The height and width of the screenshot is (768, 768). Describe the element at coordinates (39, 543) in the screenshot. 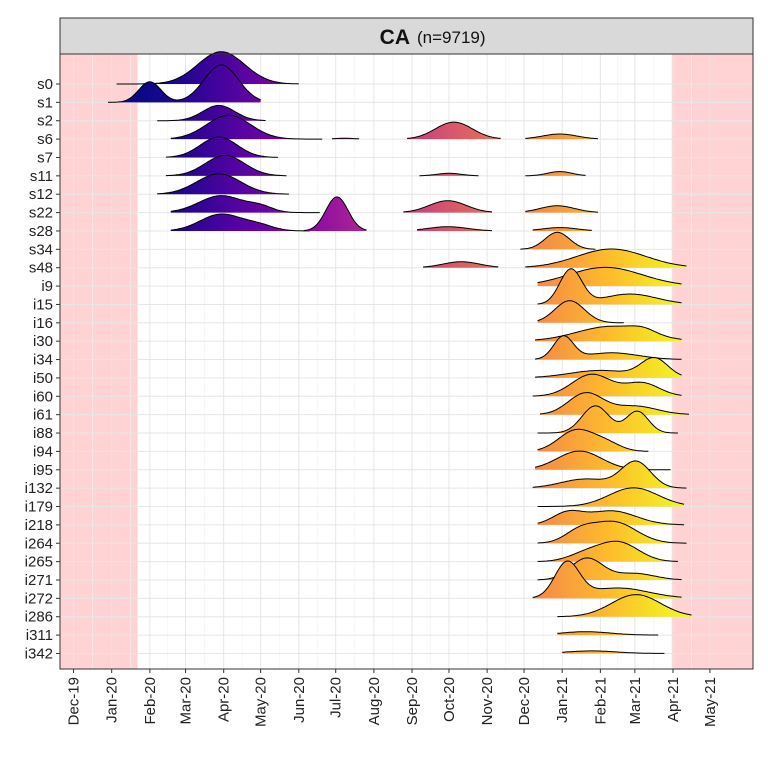

I see `y-tick-label: i264` at that location.